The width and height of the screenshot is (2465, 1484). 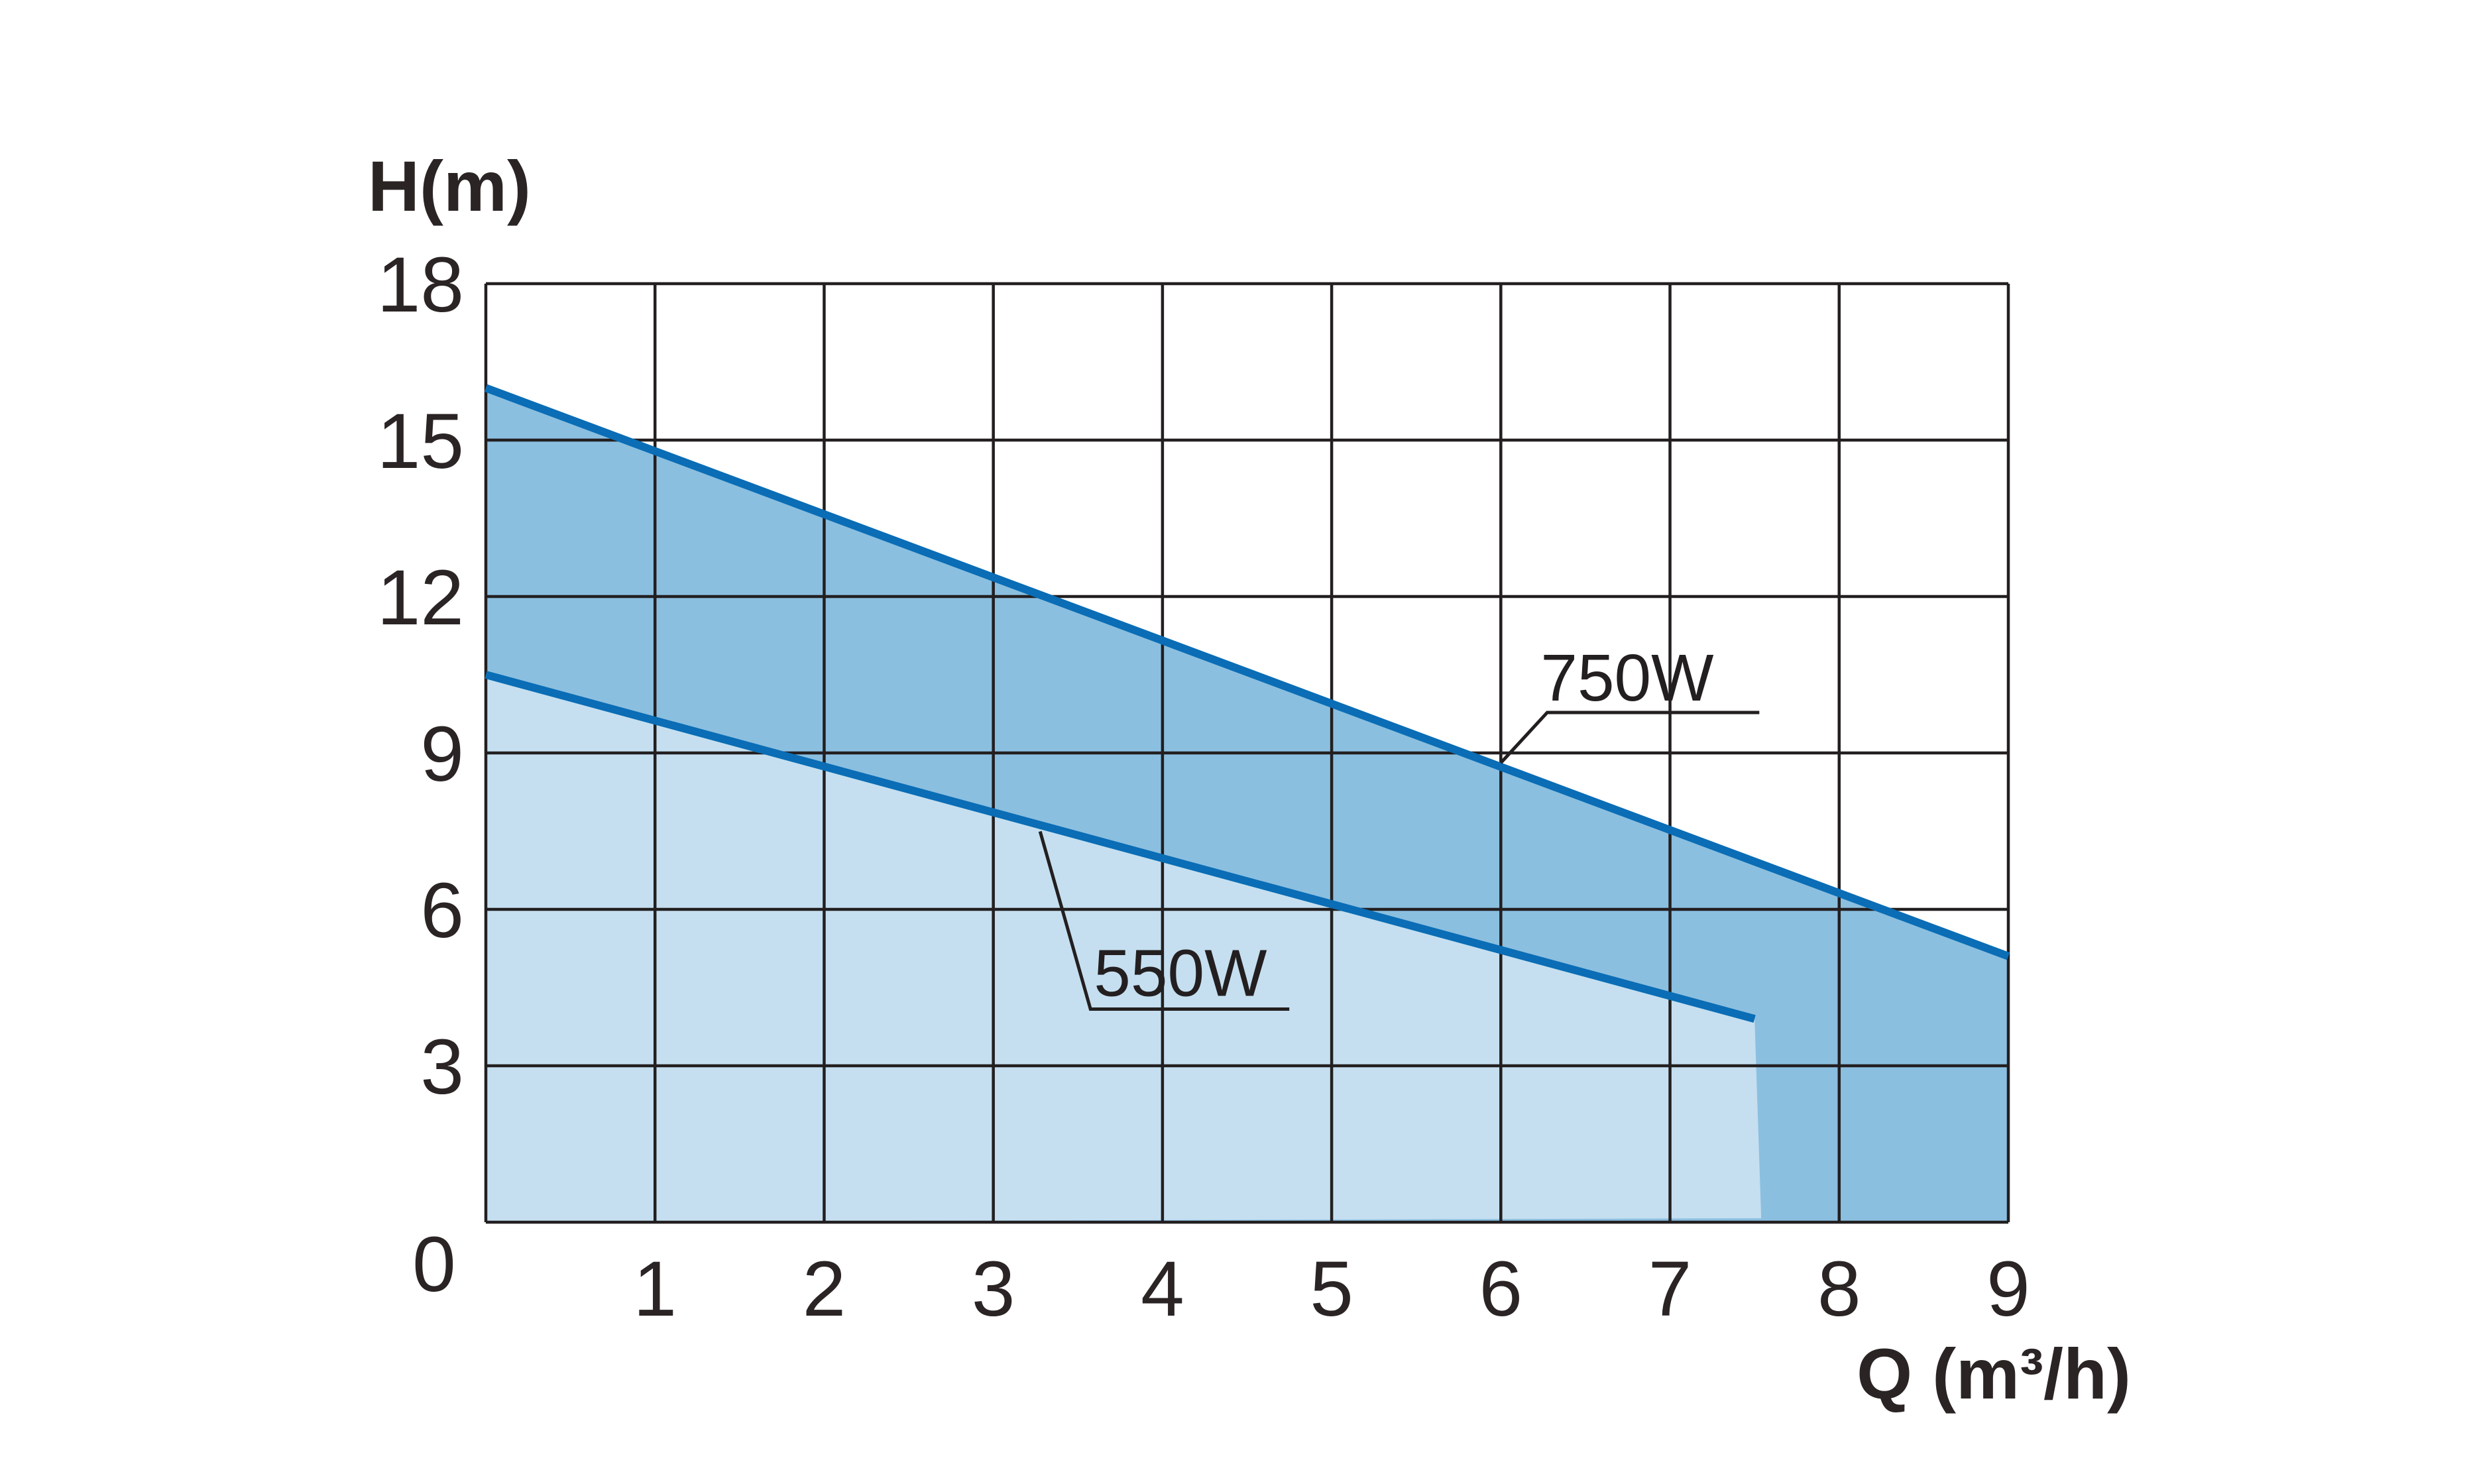 I want to click on x-tick-label-1: 1, so click(x=655, y=1289).